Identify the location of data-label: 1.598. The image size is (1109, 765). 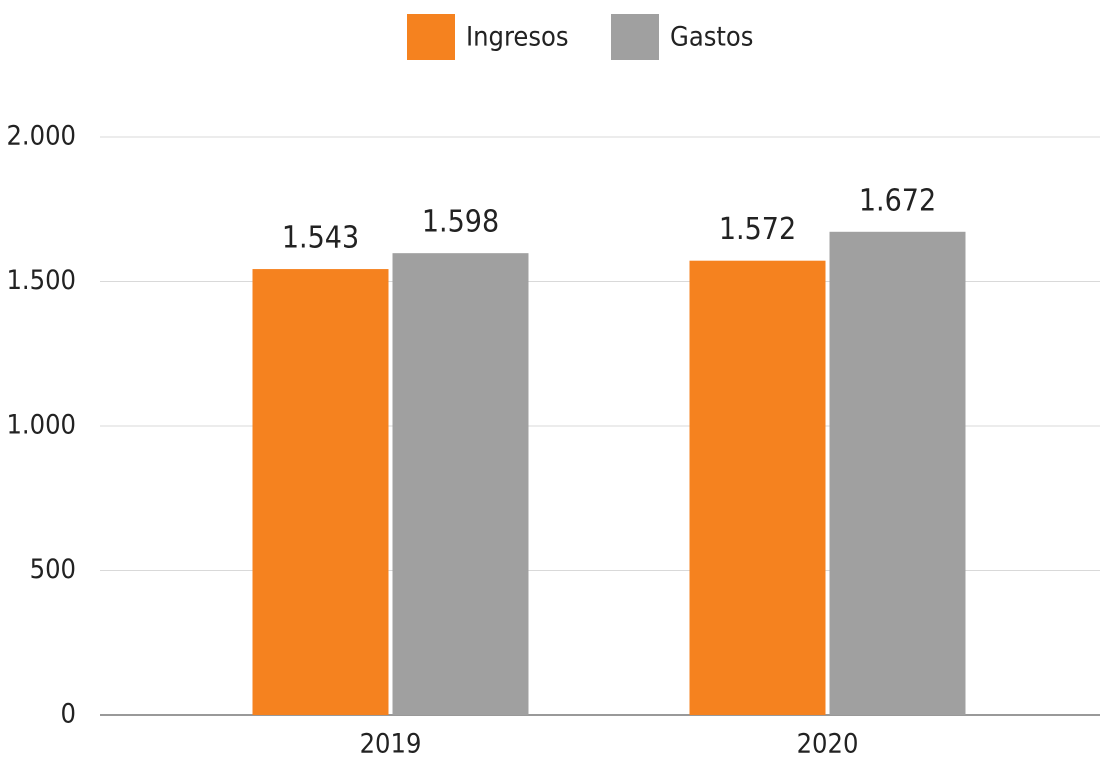
(460, 222).